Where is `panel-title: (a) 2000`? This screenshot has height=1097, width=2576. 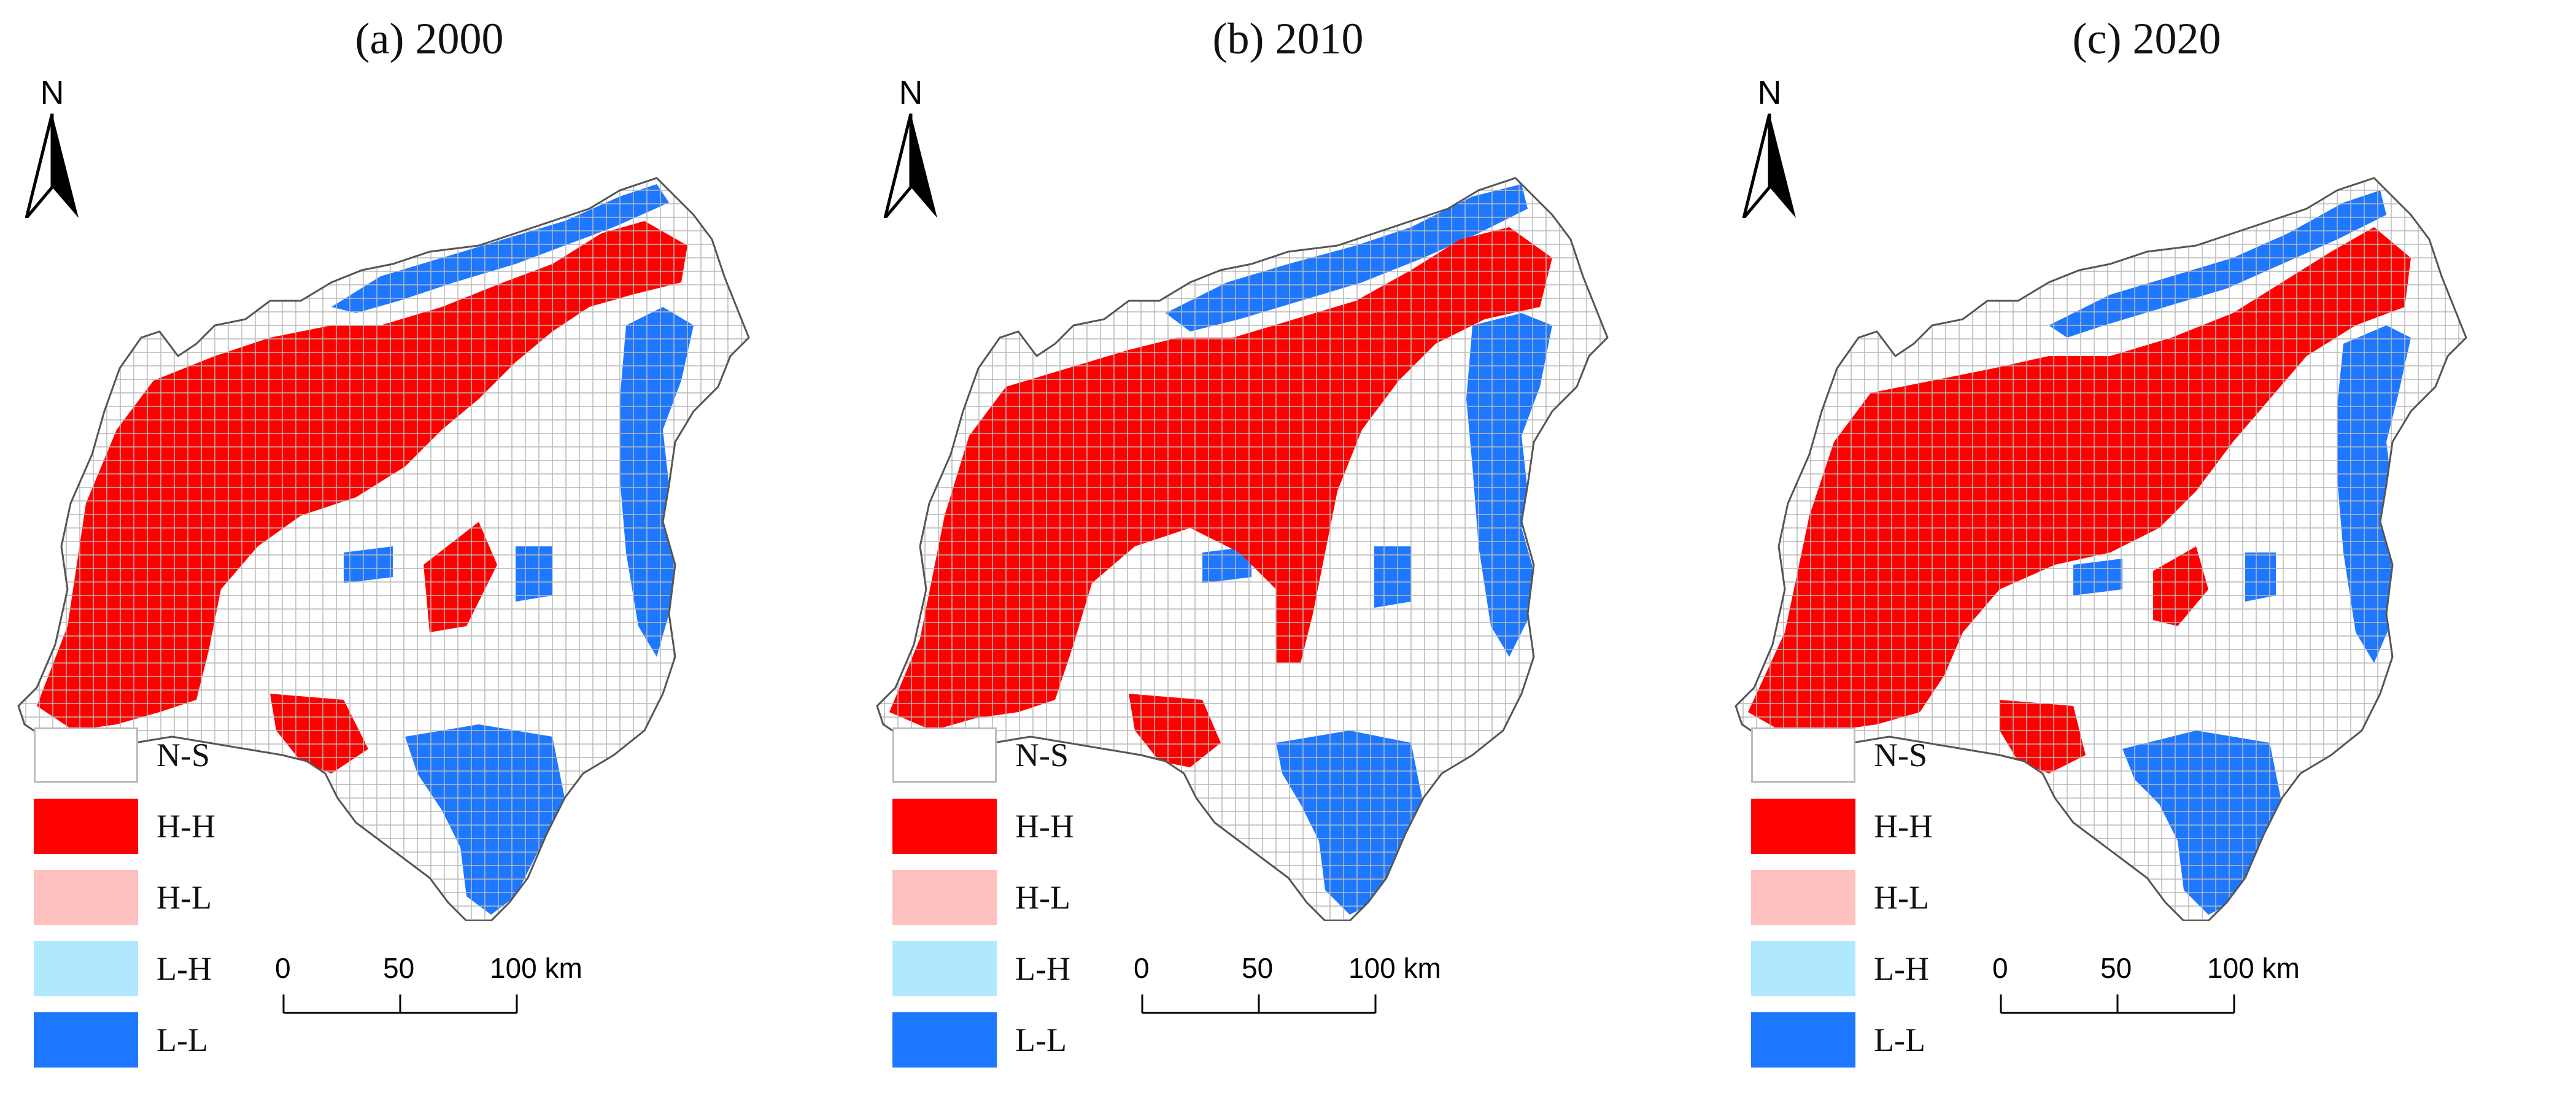
panel-title: (a) 2000 is located at coordinates (429, 38).